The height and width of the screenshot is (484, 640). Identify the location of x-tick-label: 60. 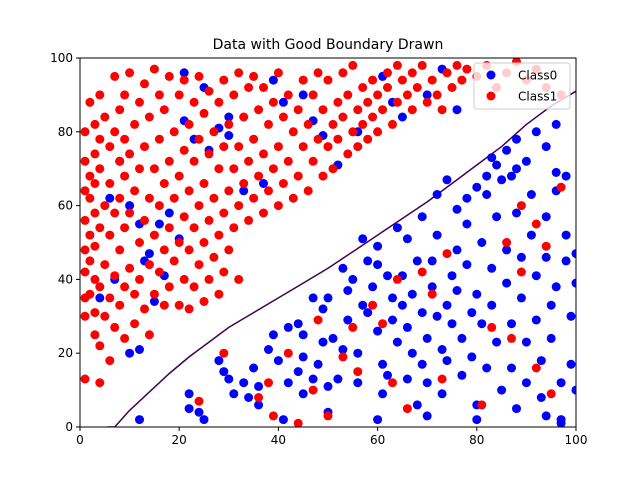
(377, 440).